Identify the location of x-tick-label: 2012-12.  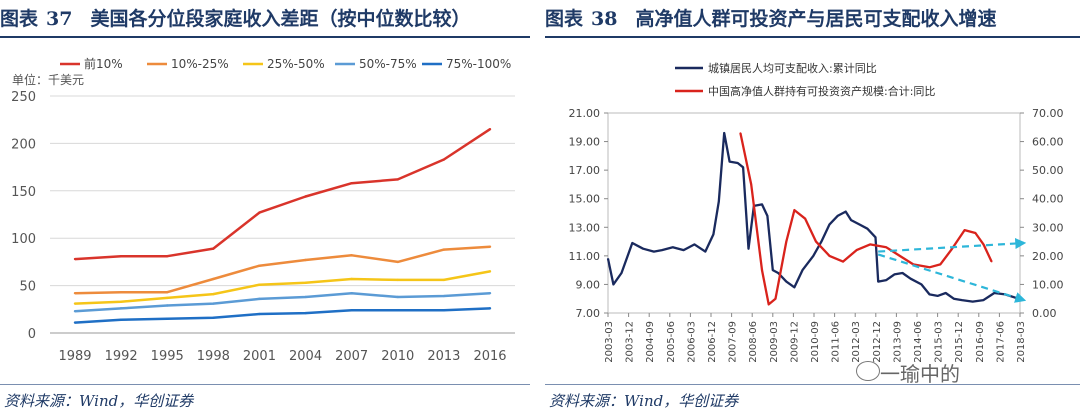
(877, 342).